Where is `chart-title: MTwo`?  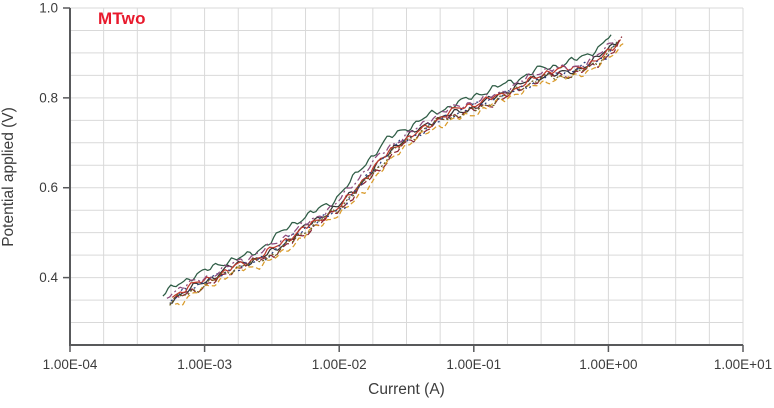
chart-title: MTwo is located at coordinates (122, 18).